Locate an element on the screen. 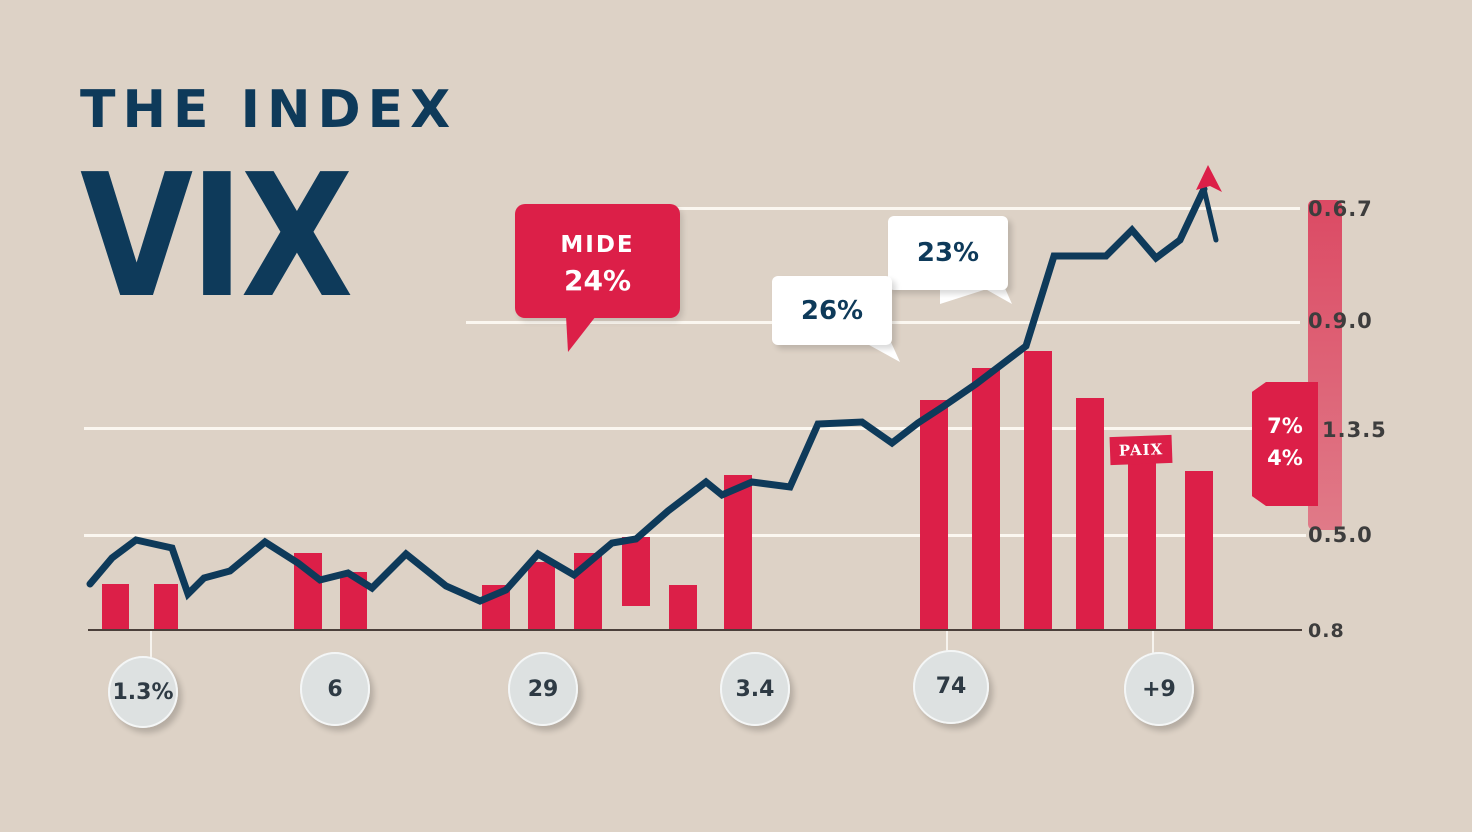  callout-23-value: 23% is located at coordinates (948, 253).